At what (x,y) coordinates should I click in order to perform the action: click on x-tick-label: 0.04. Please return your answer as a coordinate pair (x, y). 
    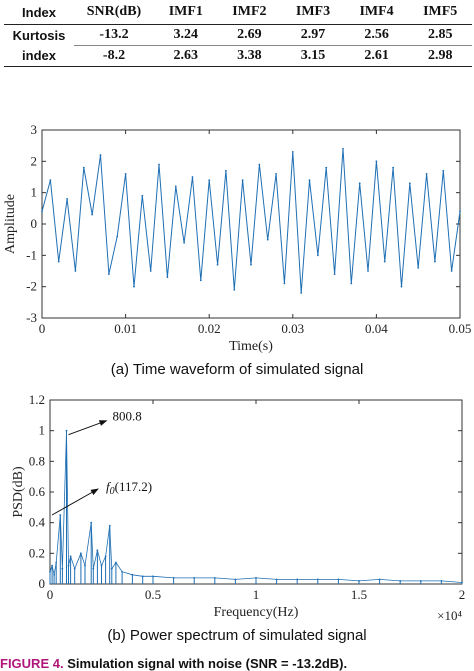
    Looking at the image, I should click on (376, 328).